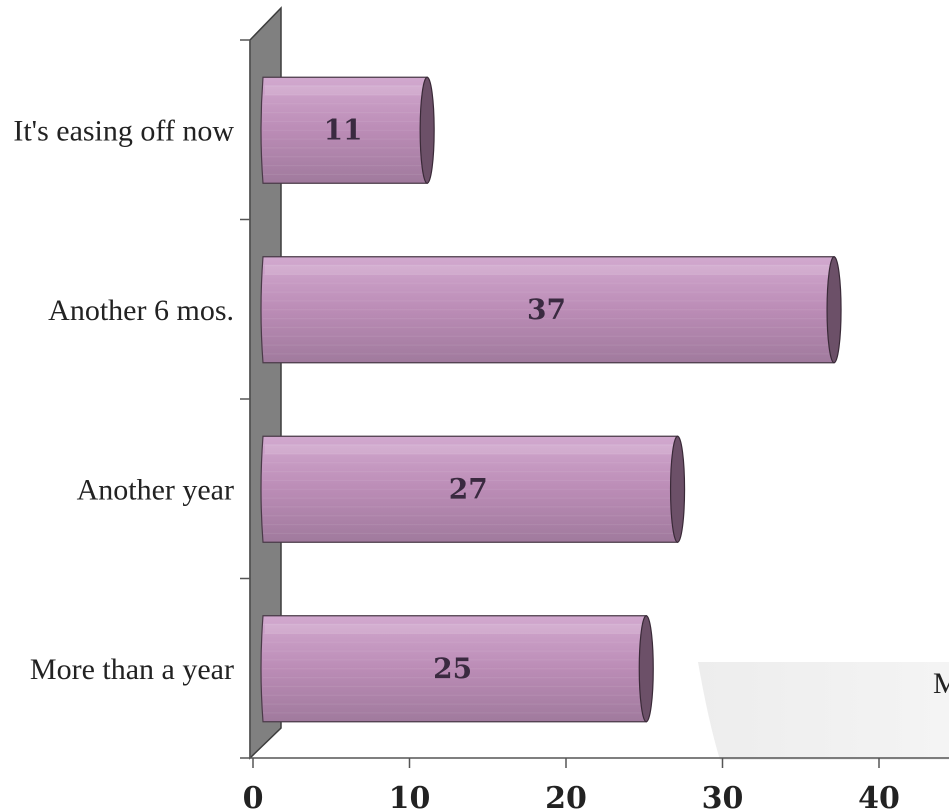  I want to click on data-label: 37, so click(546, 309).